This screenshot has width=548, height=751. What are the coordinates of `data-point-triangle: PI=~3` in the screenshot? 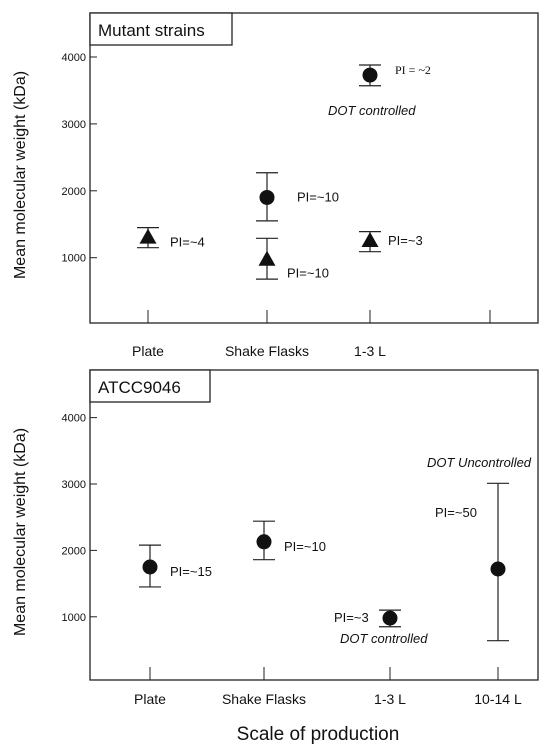 It's located at (391, 242).